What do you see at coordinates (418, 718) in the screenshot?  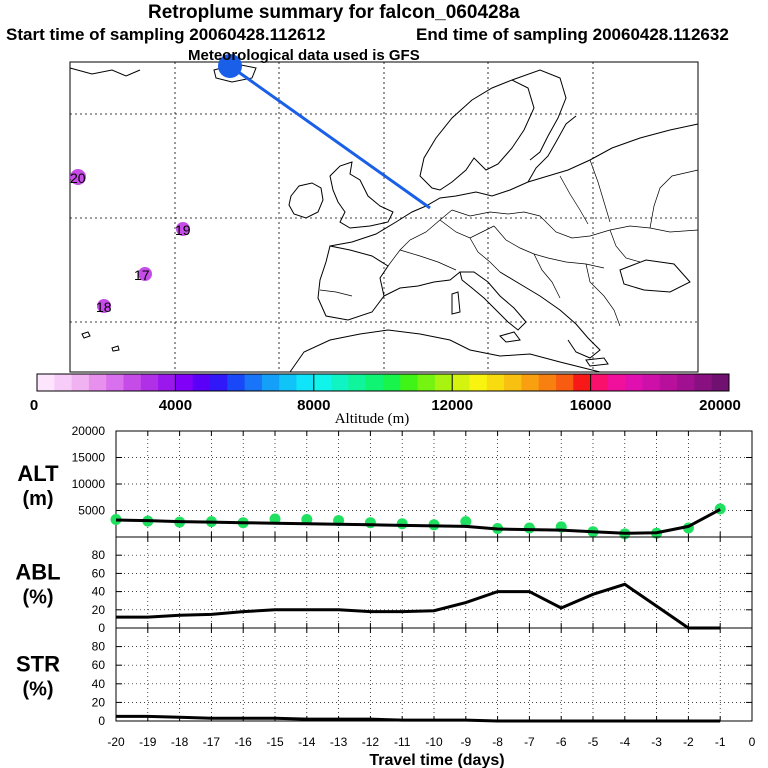 I see `str-series-line` at bounding box center [418, 718].